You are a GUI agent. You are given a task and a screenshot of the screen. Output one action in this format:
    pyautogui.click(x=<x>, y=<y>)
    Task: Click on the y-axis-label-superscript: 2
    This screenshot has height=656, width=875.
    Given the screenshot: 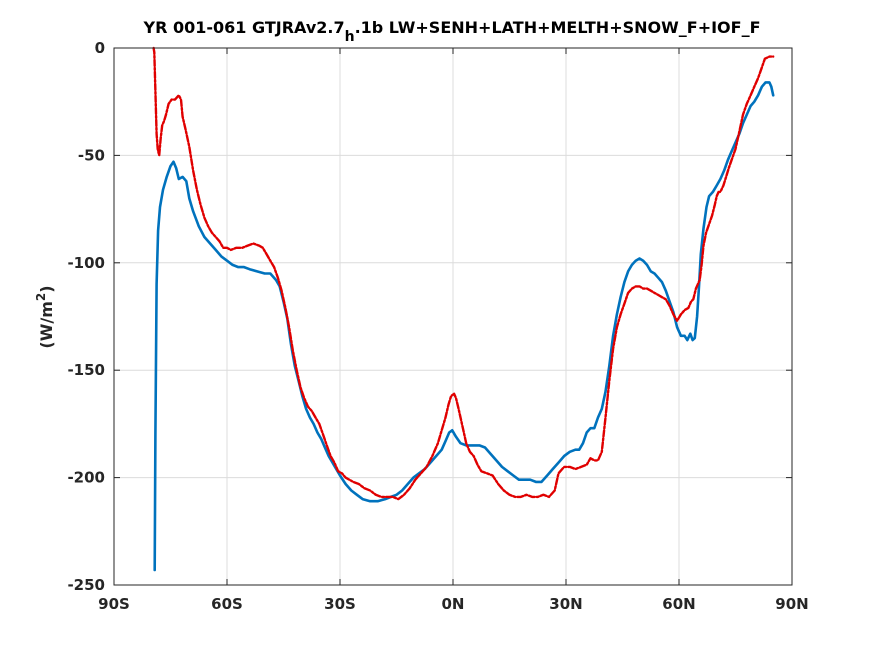 What is the action you would take?
    pyautogui.click(x=41, y=297)
    